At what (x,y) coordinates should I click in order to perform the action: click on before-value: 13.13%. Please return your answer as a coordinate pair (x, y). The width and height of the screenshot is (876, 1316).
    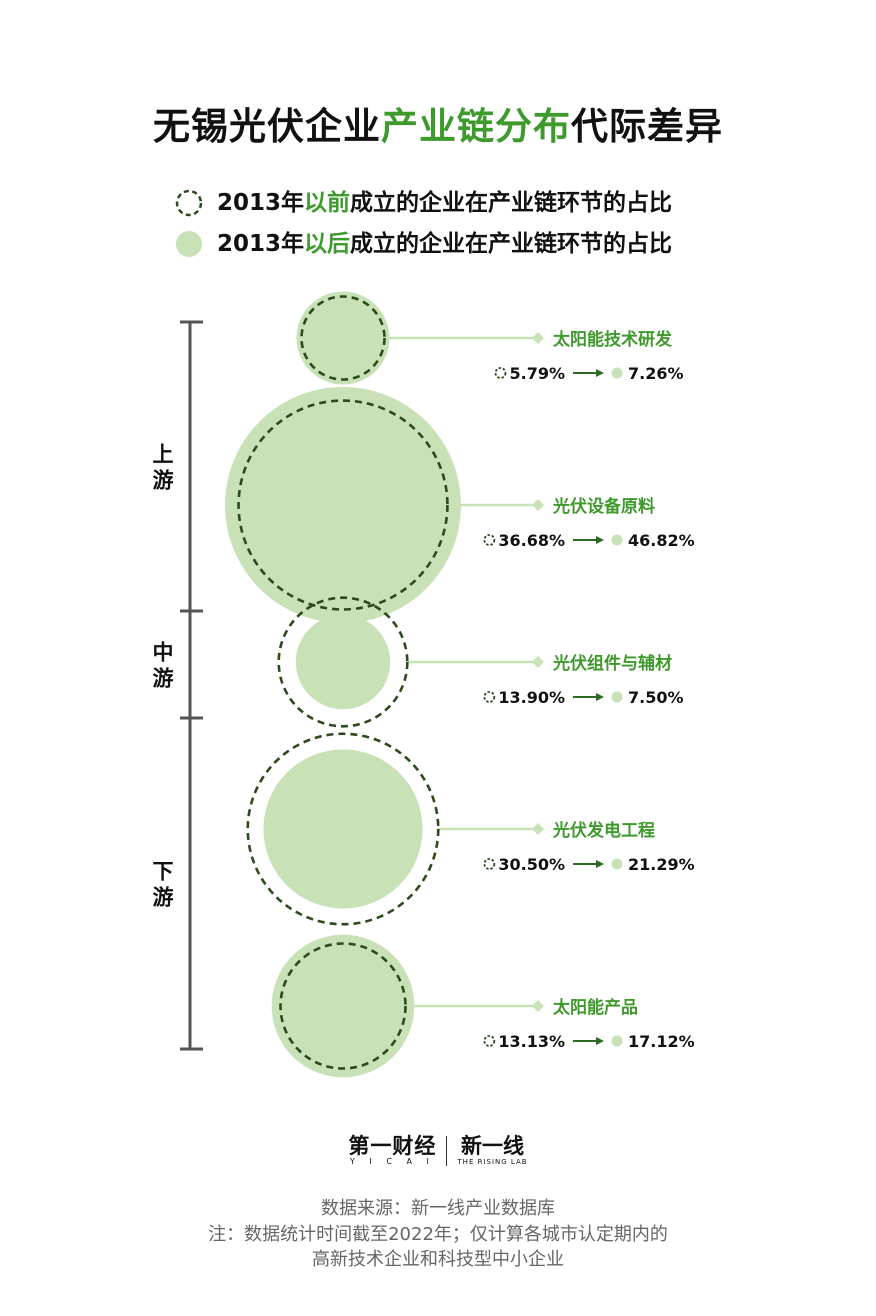
    Looking at the image, I should click on (531, 1041).